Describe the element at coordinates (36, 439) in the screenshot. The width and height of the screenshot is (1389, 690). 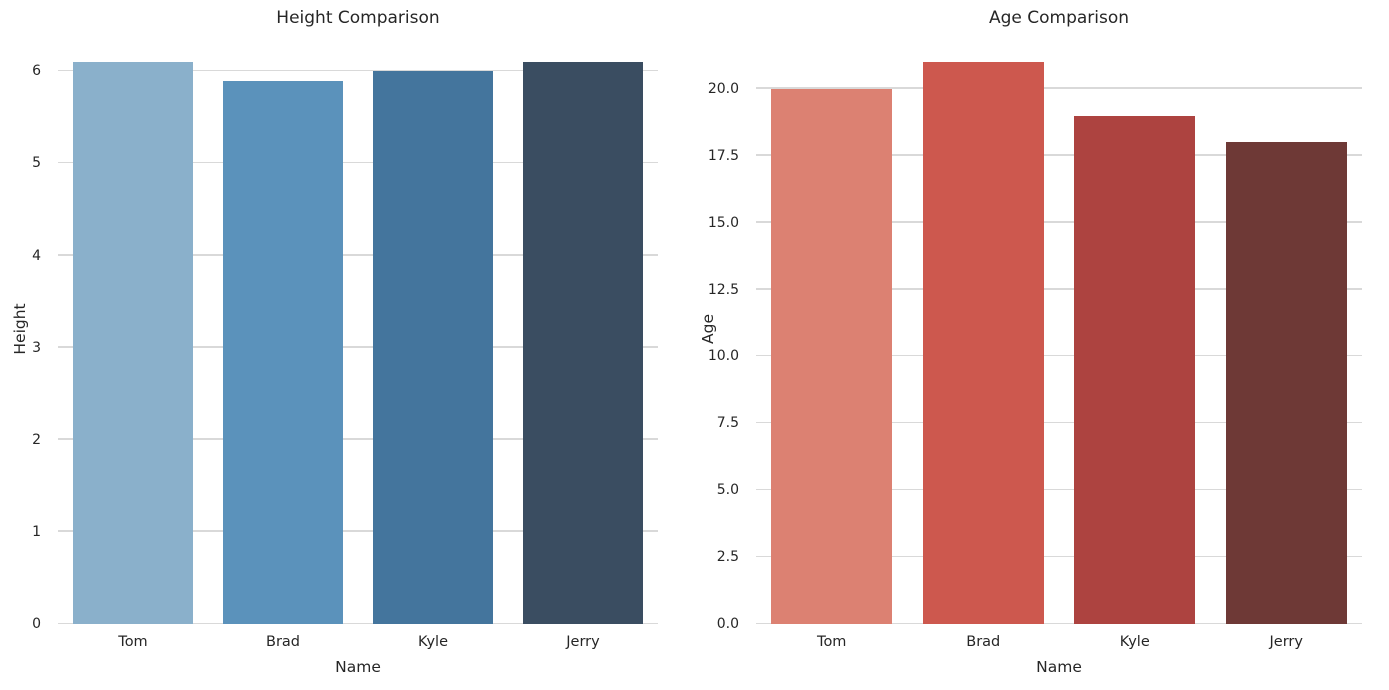
I see `y-tick-label: 2` at that location.